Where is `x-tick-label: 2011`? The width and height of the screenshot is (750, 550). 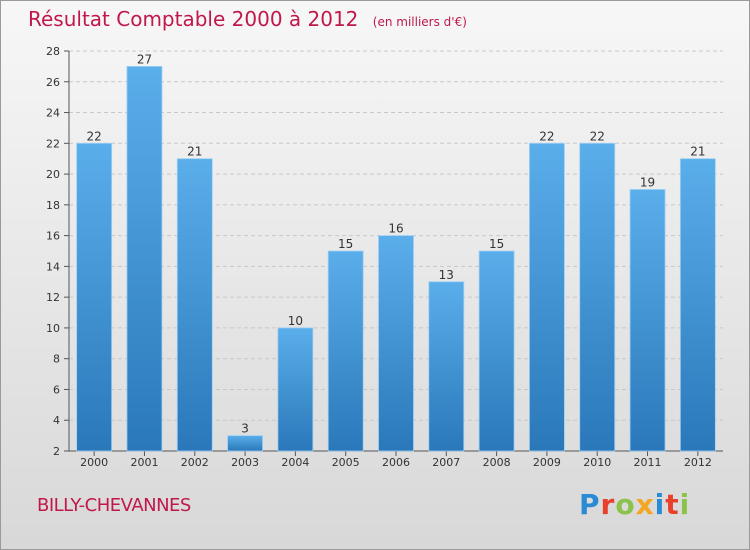 x-tick-label: 2011 is located at coordinates (648, 462).